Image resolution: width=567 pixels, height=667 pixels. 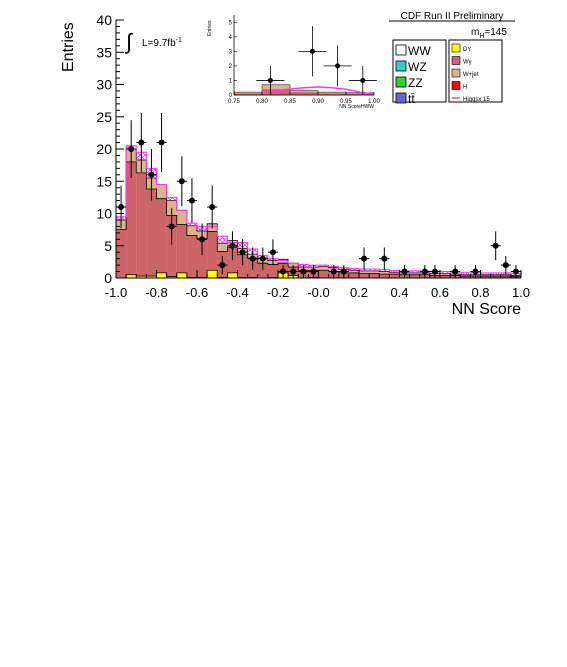 What do you see at coordinates (465, 88) in the screenshot?
I see `legend-label-right-3: H` at bounding box center [465, 88].